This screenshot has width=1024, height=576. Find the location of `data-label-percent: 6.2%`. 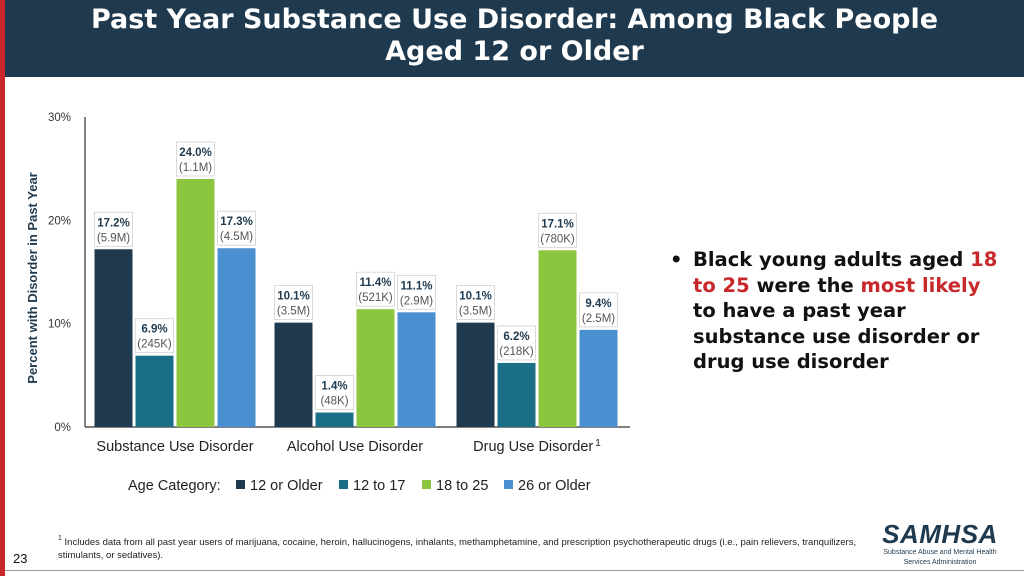

data-label-percent: 6.2% is located at coordinates (516, 337).